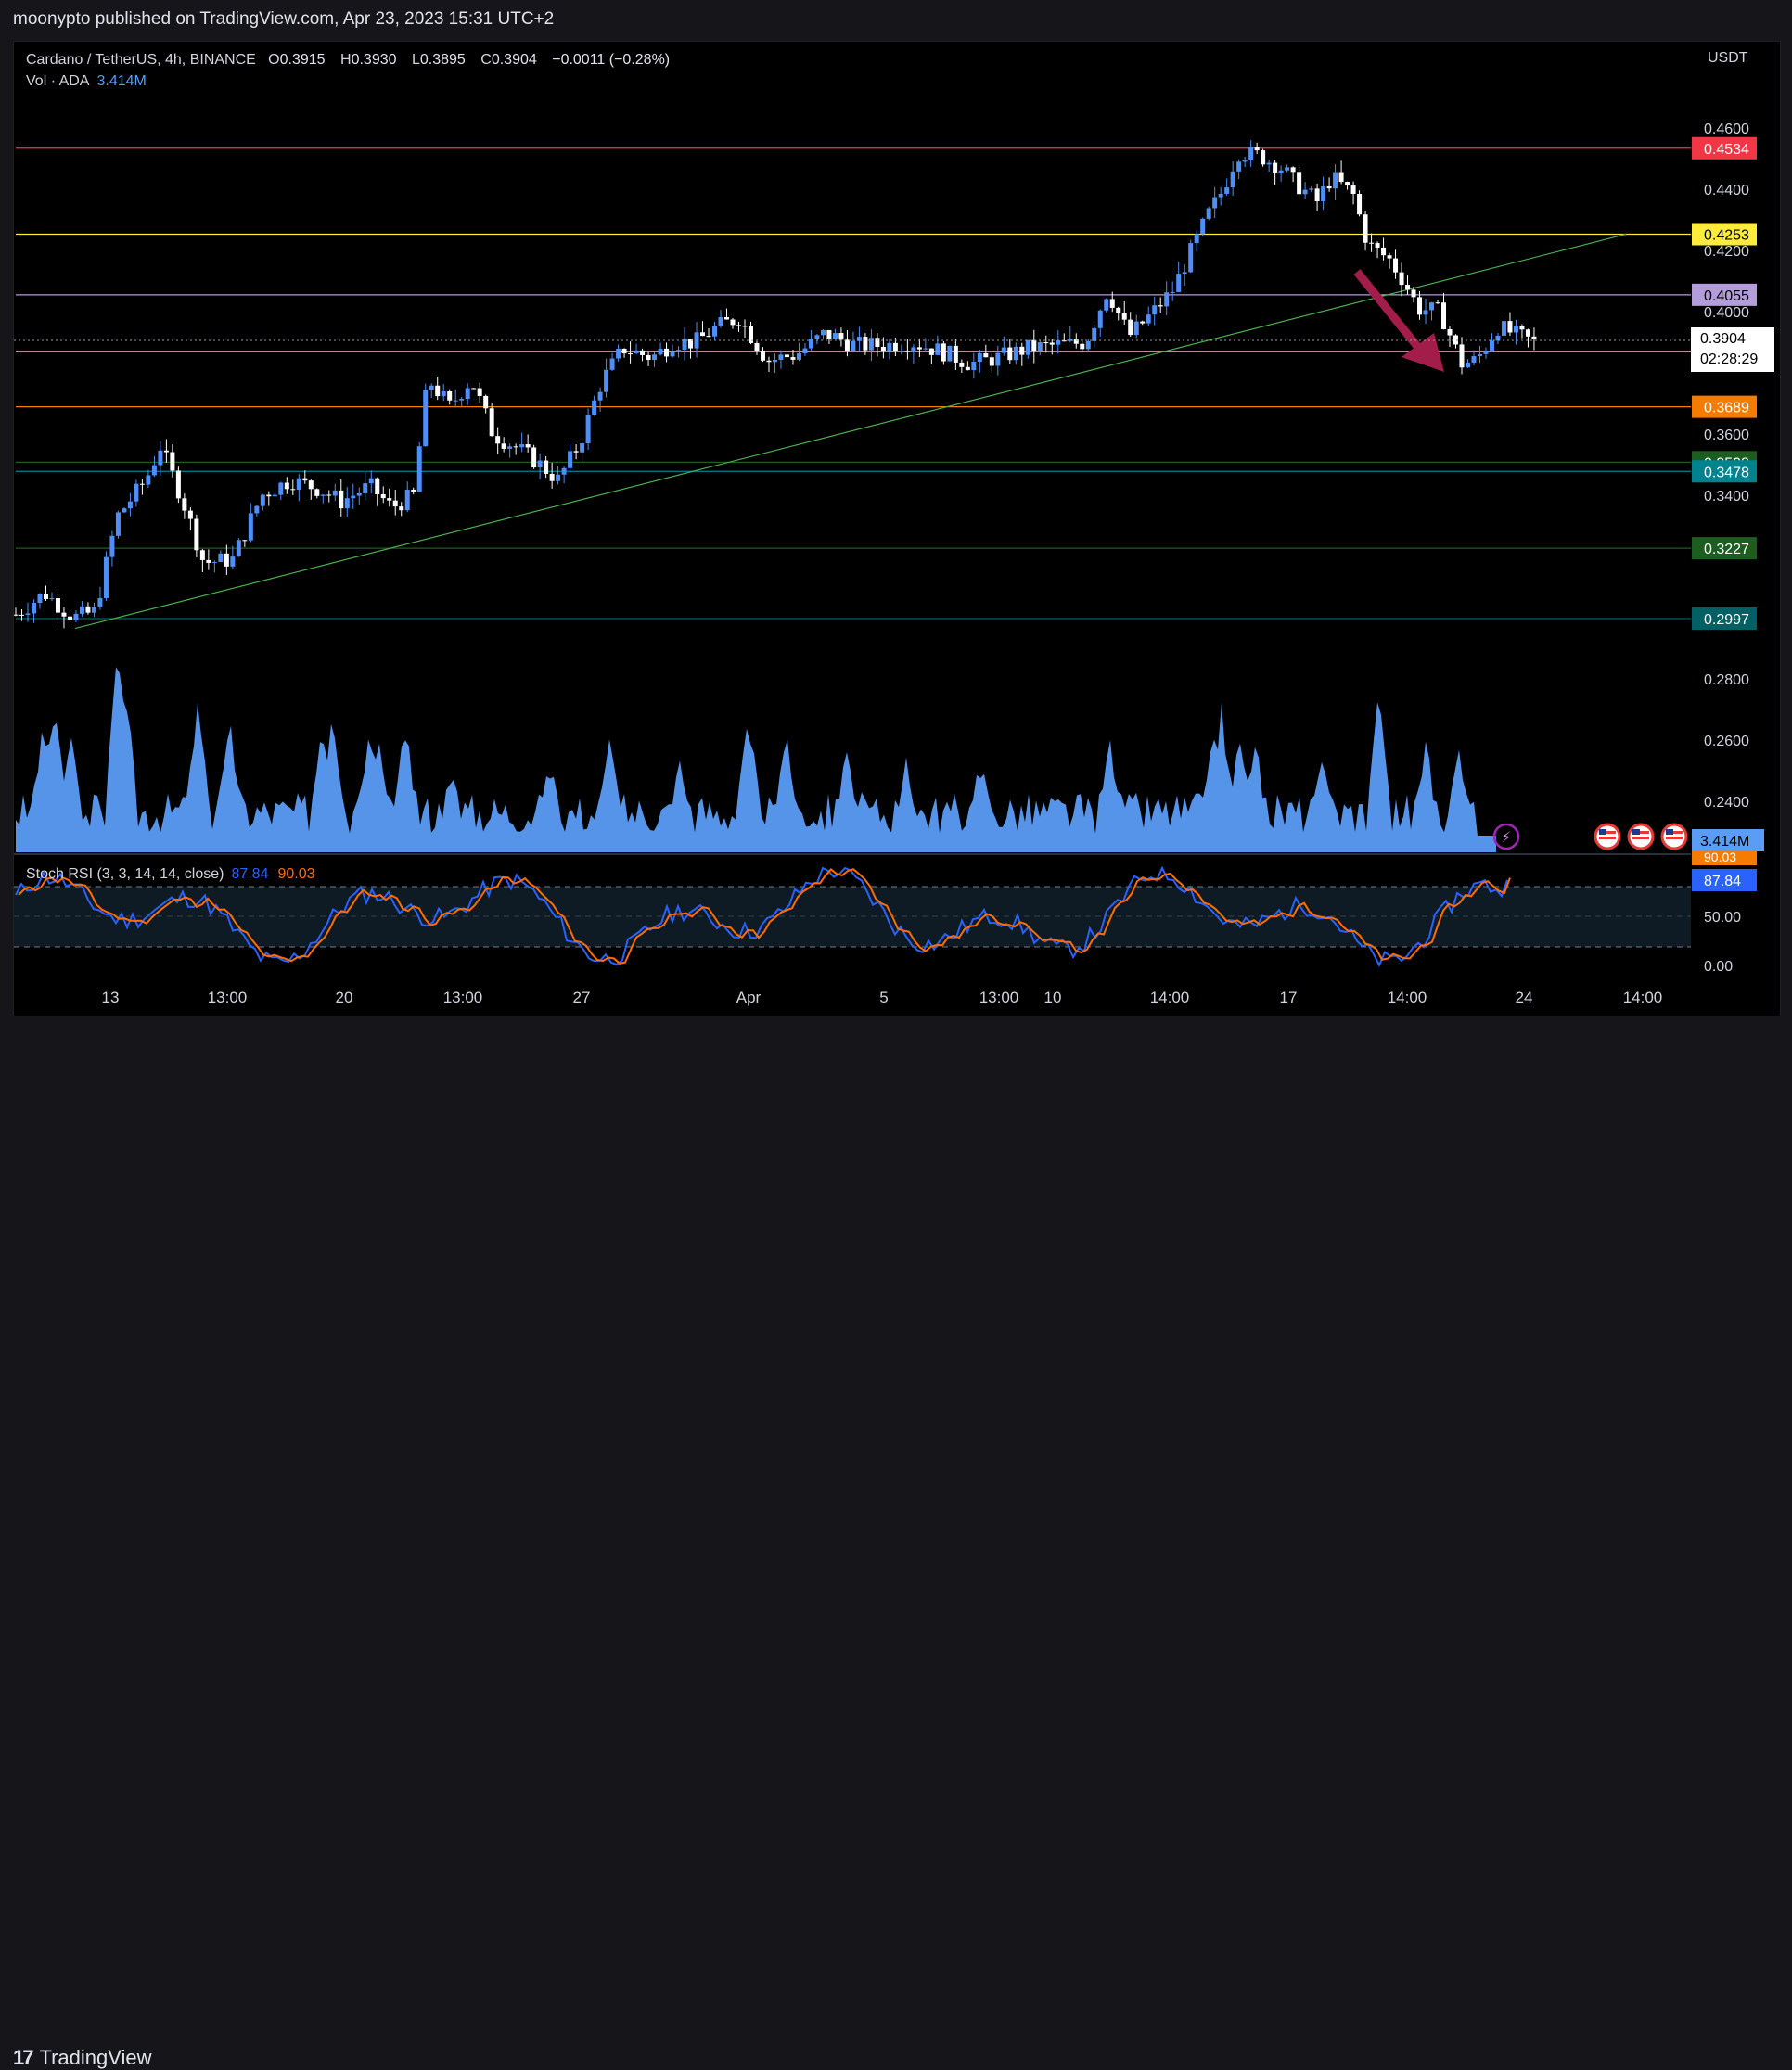 This screenshot has width=1792, height=2070. What do you see at coordinates (228, 997) in the screenshot?
I see `time-tick: 13:00` at bounding box center [228, 997].